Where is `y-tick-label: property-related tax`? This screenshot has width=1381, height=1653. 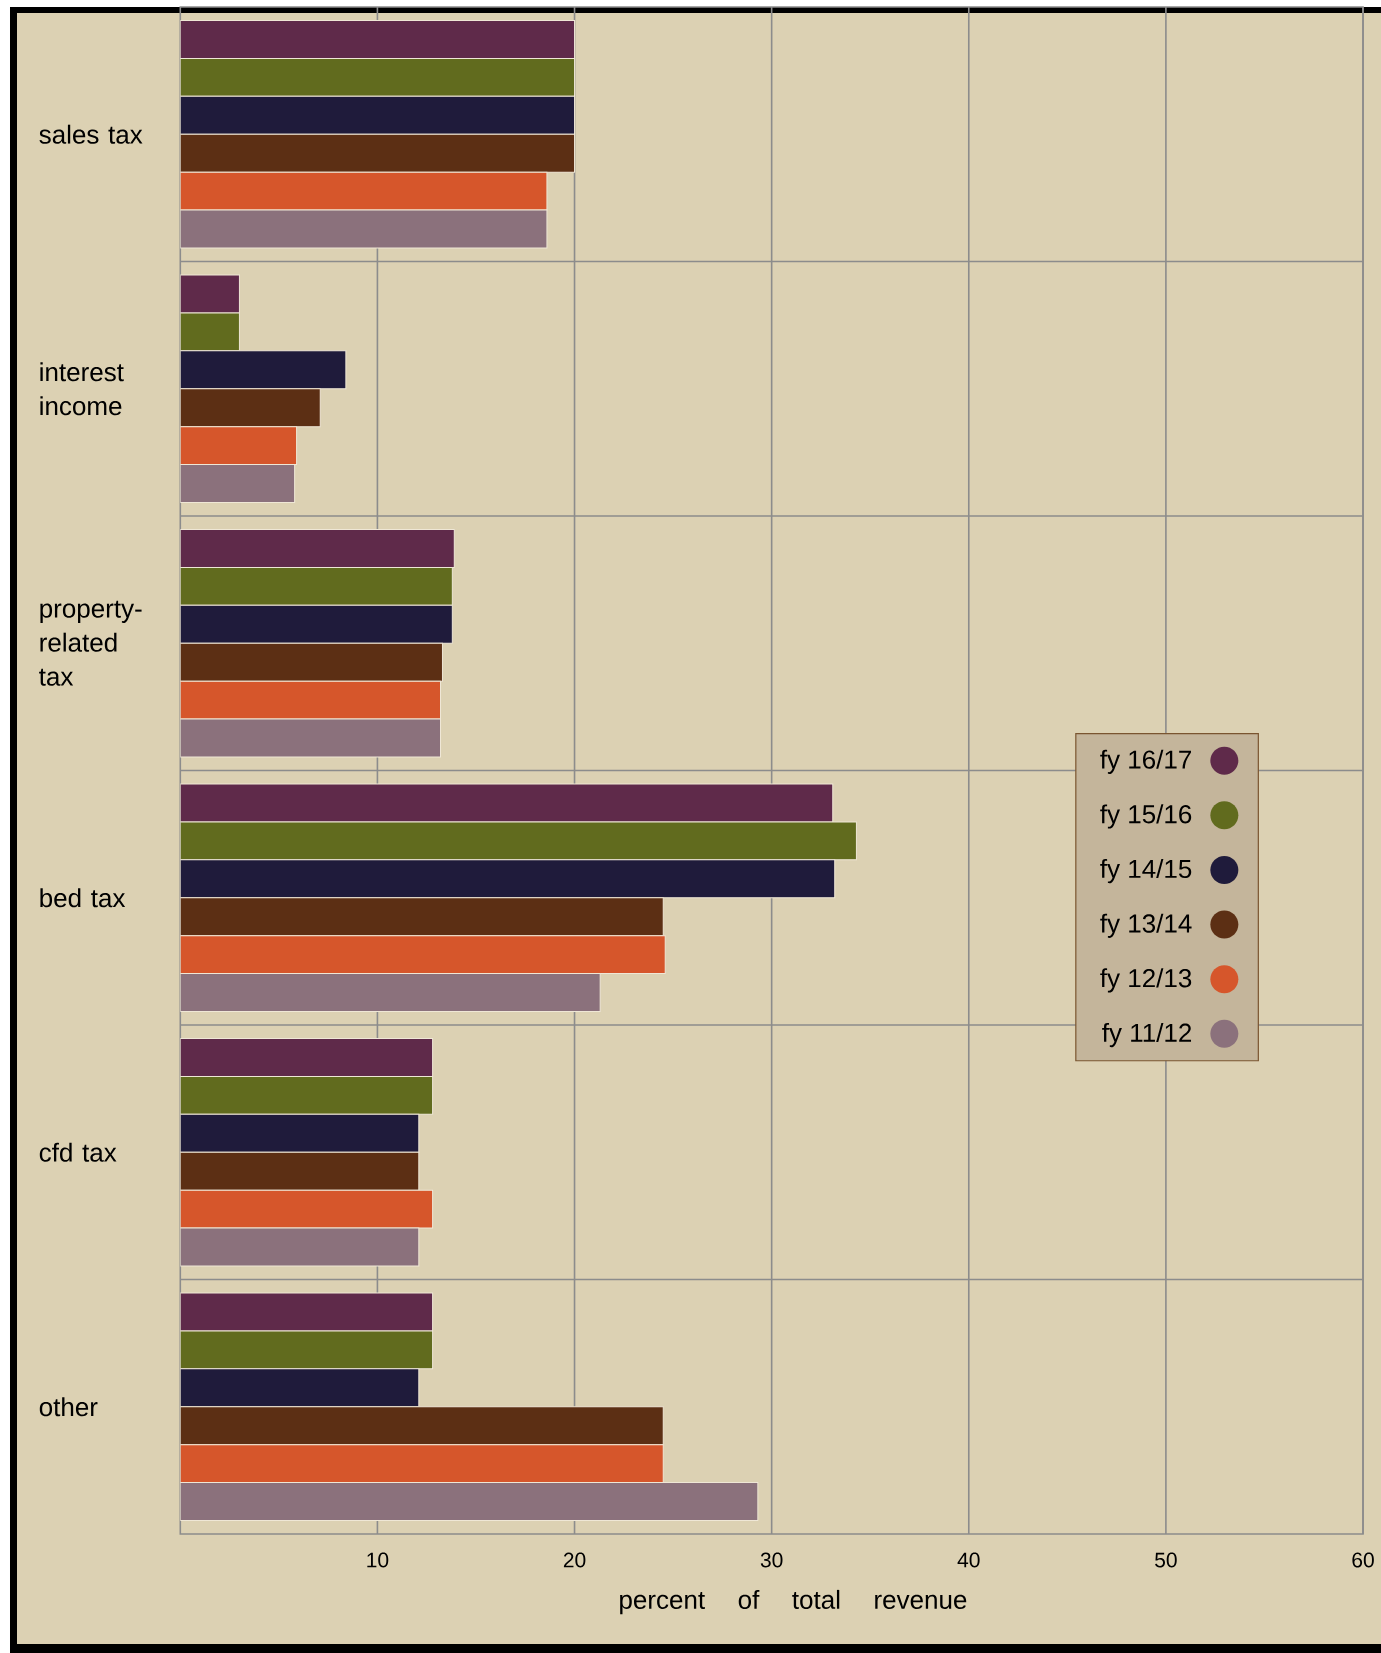 y-tick-label: property-related tax is located at coordinates (90, 643).